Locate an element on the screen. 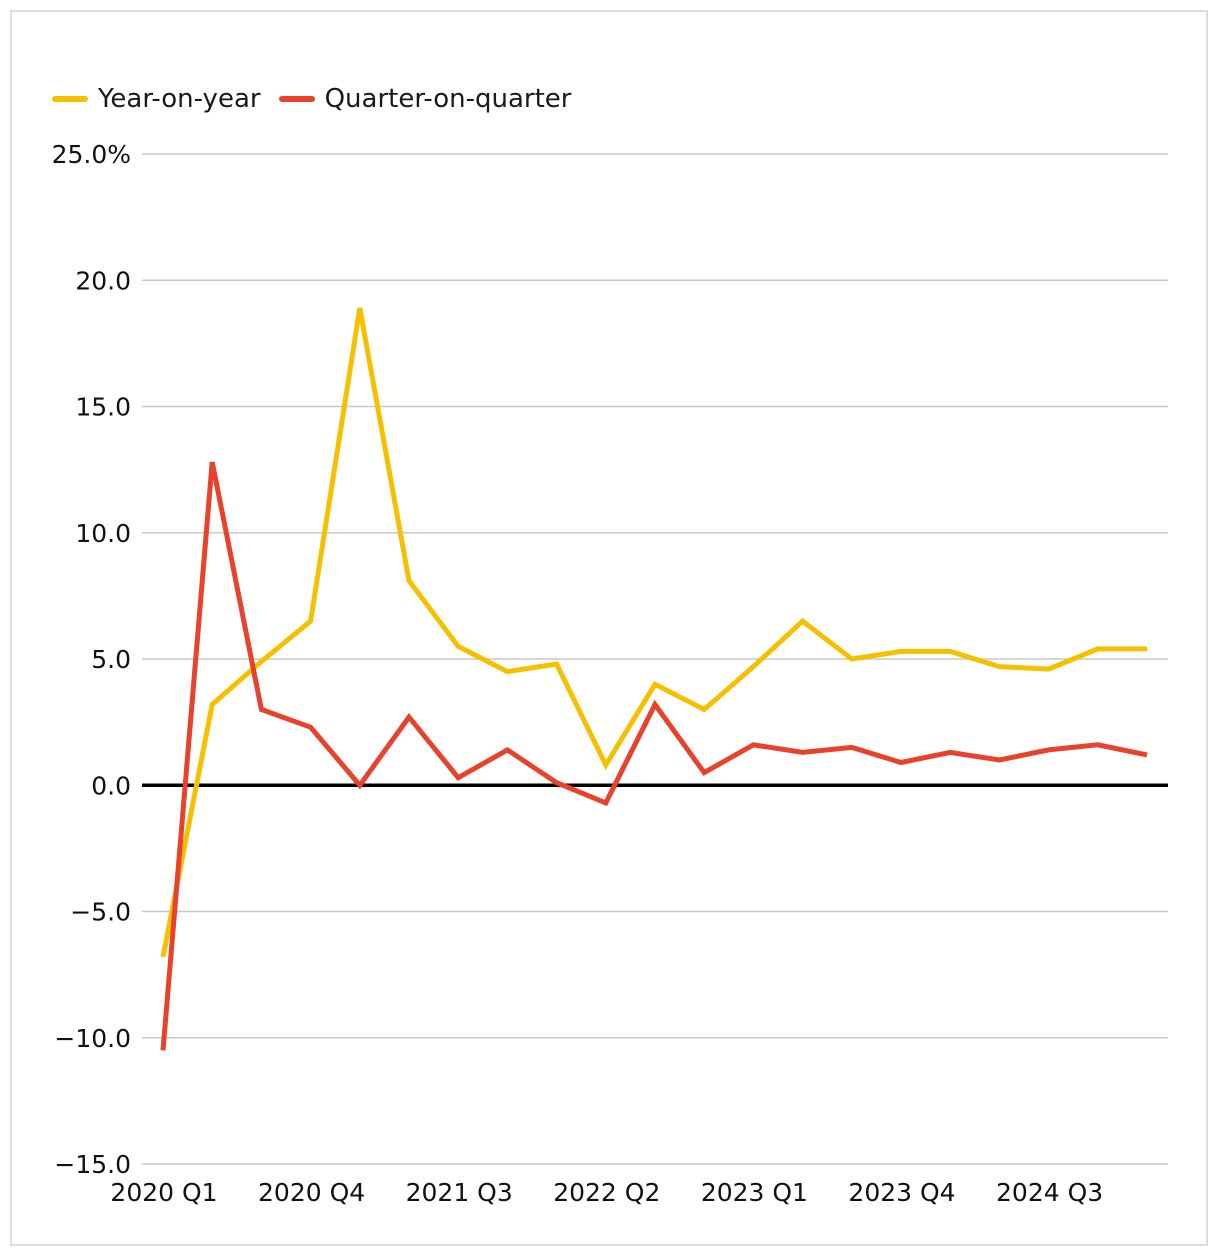 The image size is (1220, 1258). legend-label-quarter-on-quarter: Quarter-on-quarter is located at coordinates (448, 99).